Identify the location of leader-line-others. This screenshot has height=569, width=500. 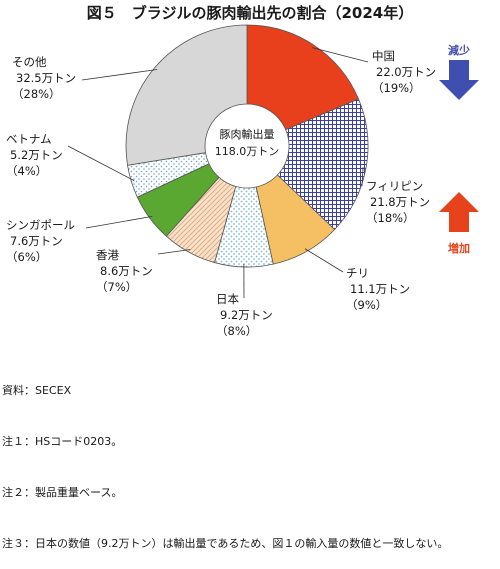
(119, 74).